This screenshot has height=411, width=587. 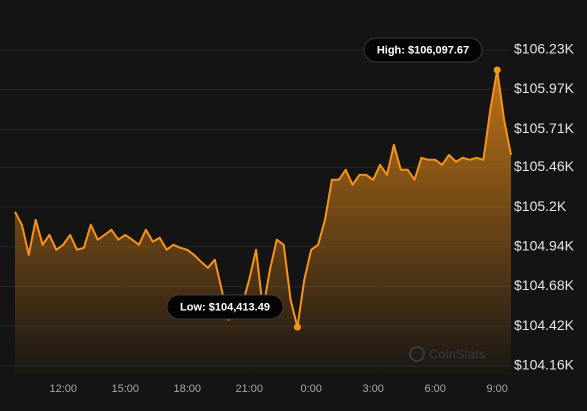 I want to click on y-tick-label: $104.42K, so click(x=544, y=325).